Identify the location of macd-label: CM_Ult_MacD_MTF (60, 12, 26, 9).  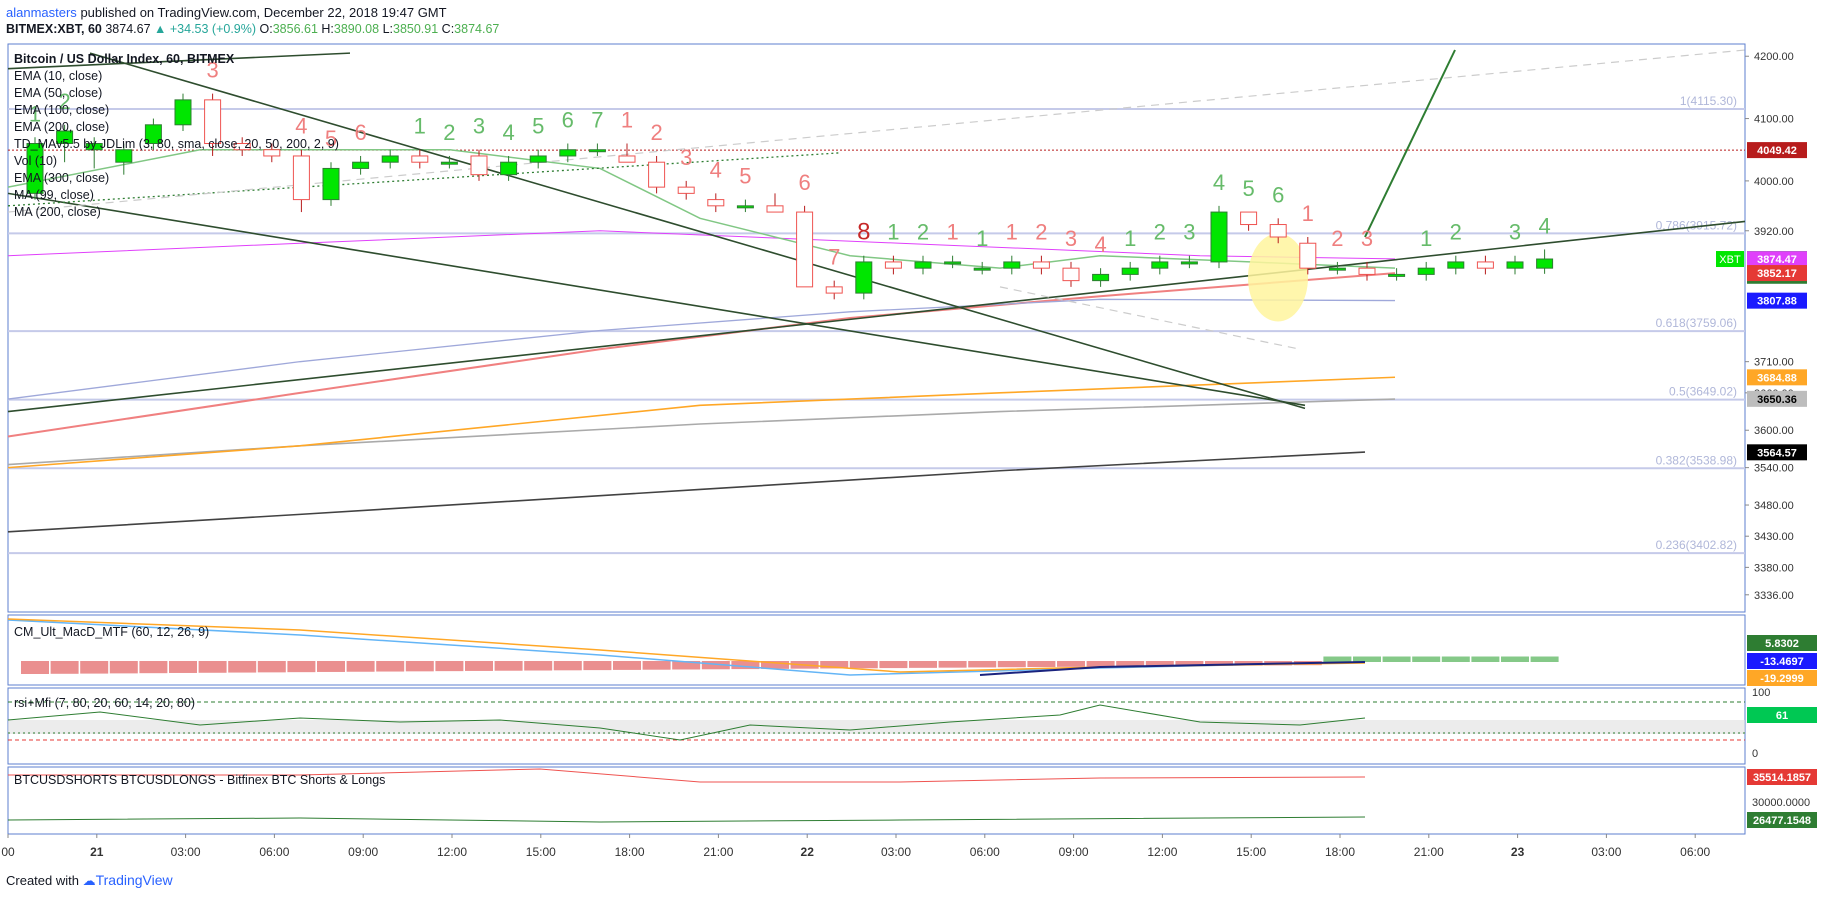
(112, 632).